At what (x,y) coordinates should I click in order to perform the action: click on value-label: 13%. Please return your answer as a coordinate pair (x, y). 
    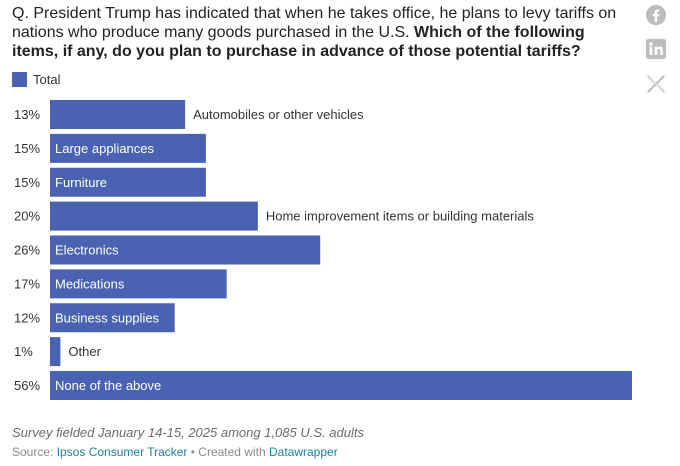
    Looking at the image, I should click on (27, 114).